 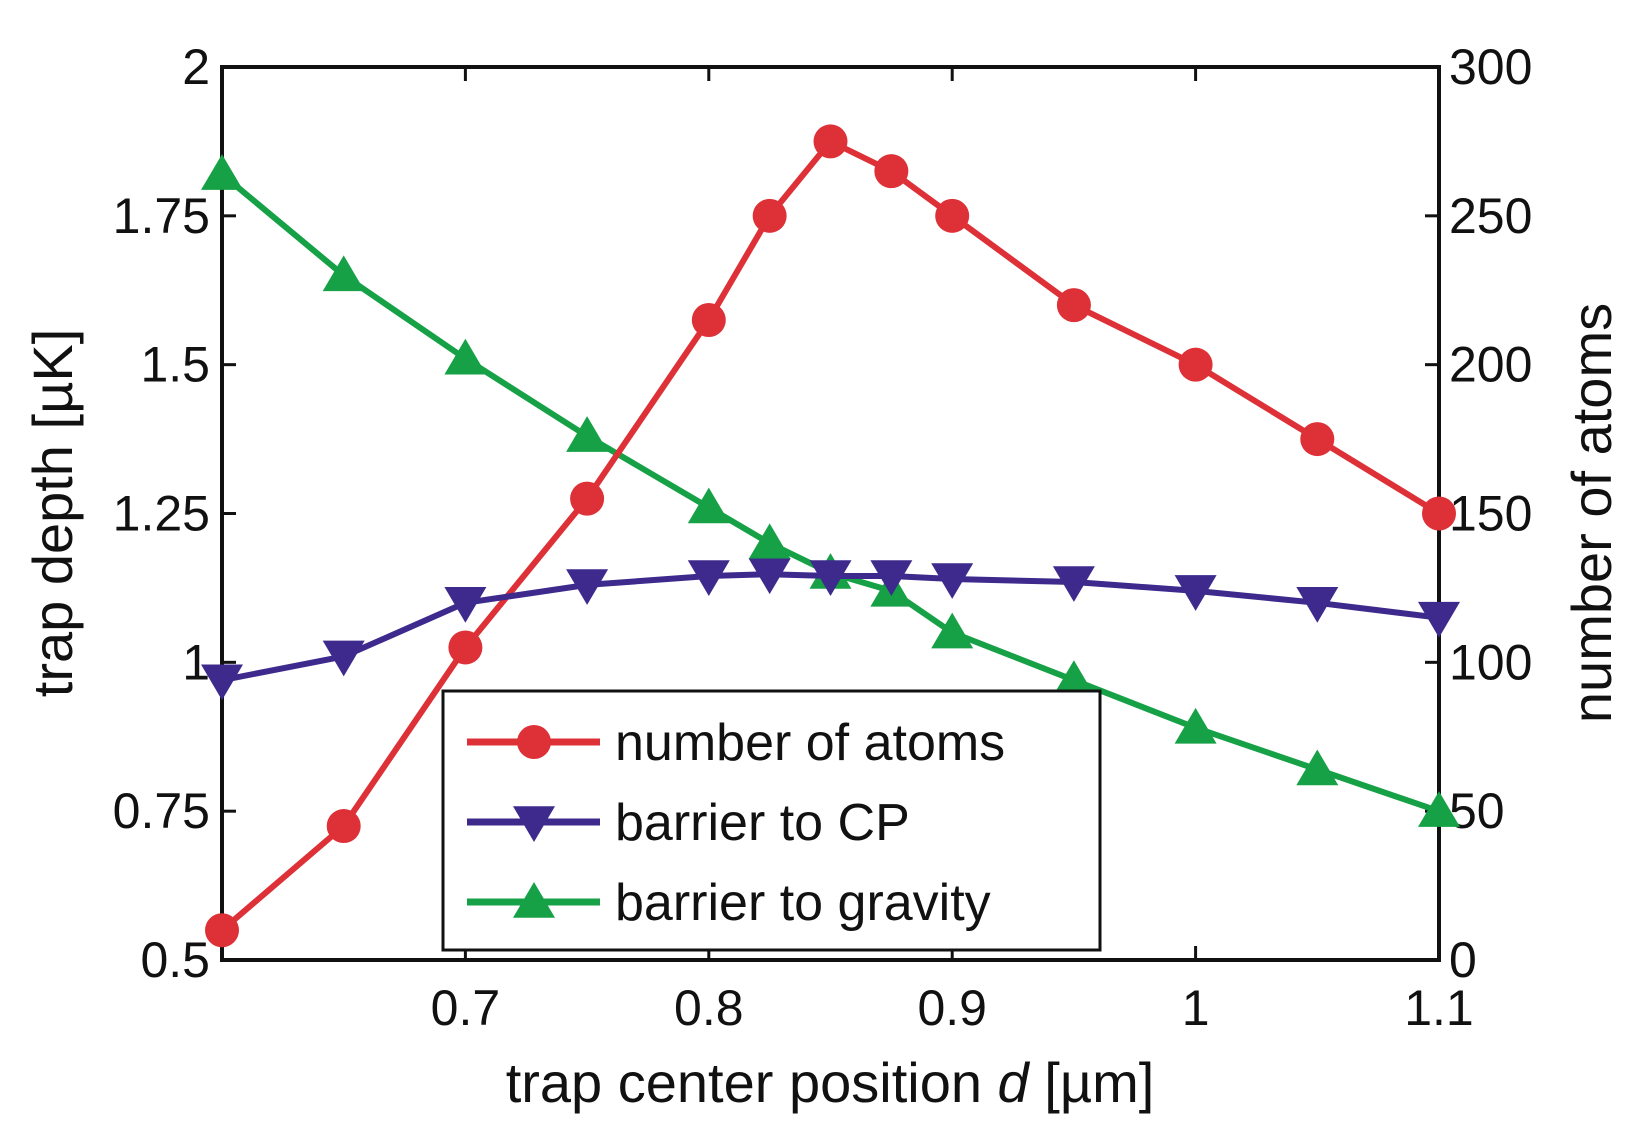 What do you see at coordinates (830, 629) in the screenshot?
I see `series-barrier-to-cp` at bounding box center [830, 629].